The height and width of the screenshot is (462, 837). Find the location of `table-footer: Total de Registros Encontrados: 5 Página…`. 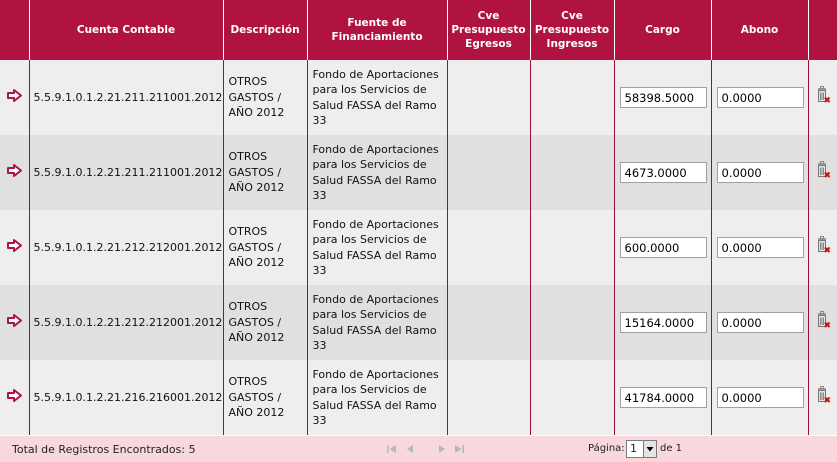

table-footer: Total de Registros Encontrados: 5 Página… is located at coordinates (418, 449).